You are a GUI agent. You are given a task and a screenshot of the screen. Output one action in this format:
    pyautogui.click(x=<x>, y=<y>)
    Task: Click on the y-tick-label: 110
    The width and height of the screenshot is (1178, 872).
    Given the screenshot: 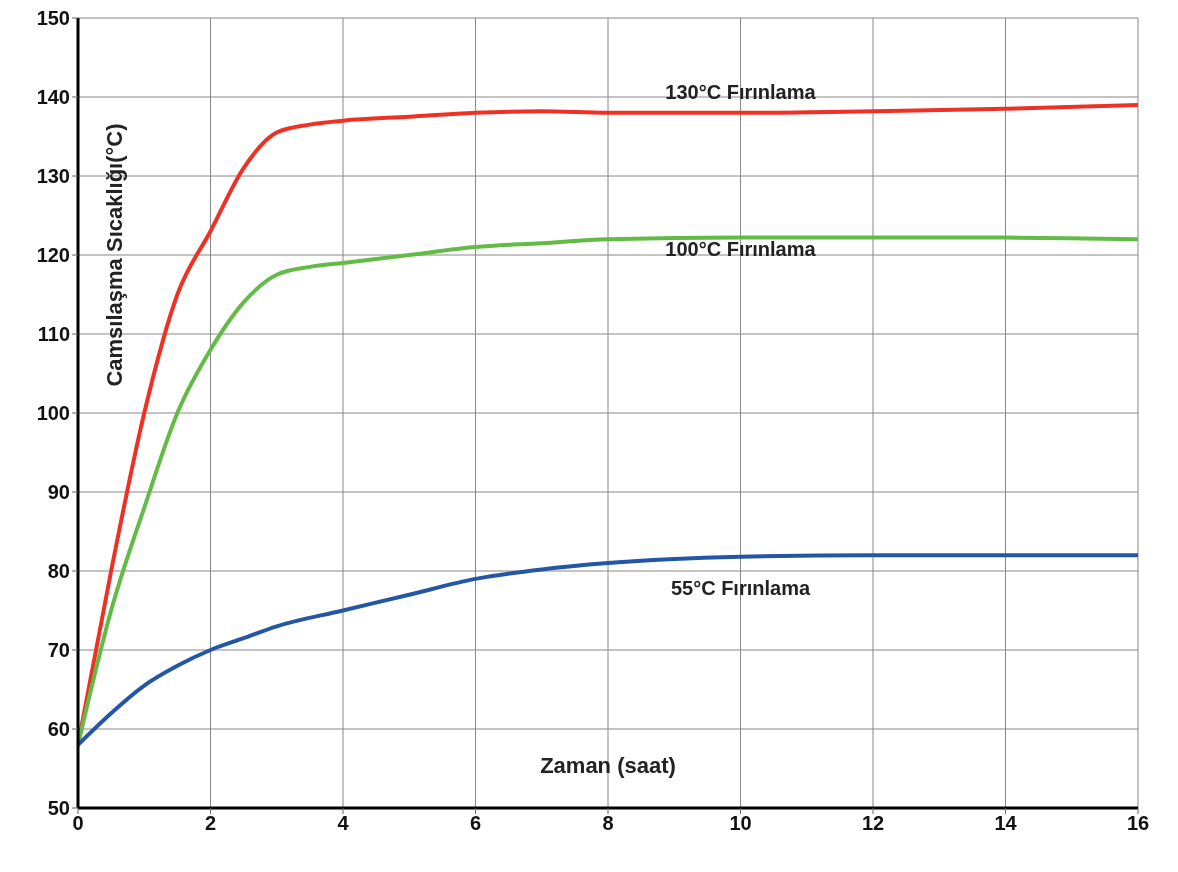 What is the action you would take?
    pyautogui.click(x=53, y=334)
    